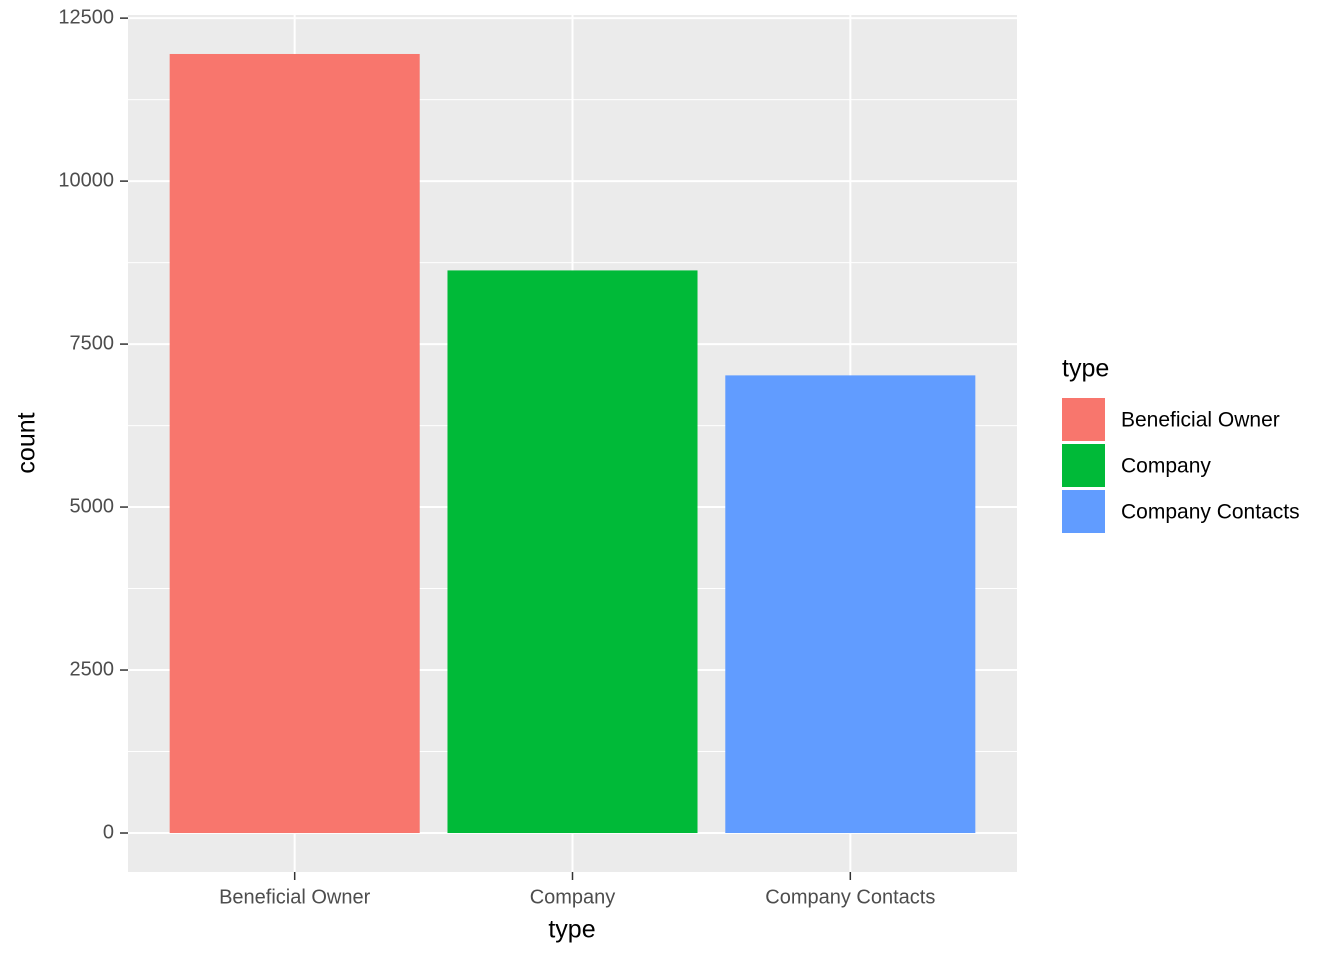 The height and width of the screenshot is (960, 1344). I want to click on legend-label: Company Contacts, so click(1210, 512).